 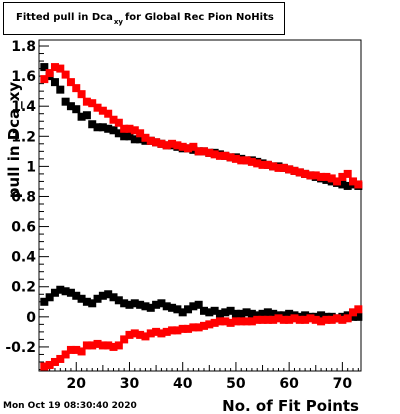 What do you see at coordinates (20, 348) in the screenshot?
I see `y-tick-label: -0.2` at bounding box center [20, 348].